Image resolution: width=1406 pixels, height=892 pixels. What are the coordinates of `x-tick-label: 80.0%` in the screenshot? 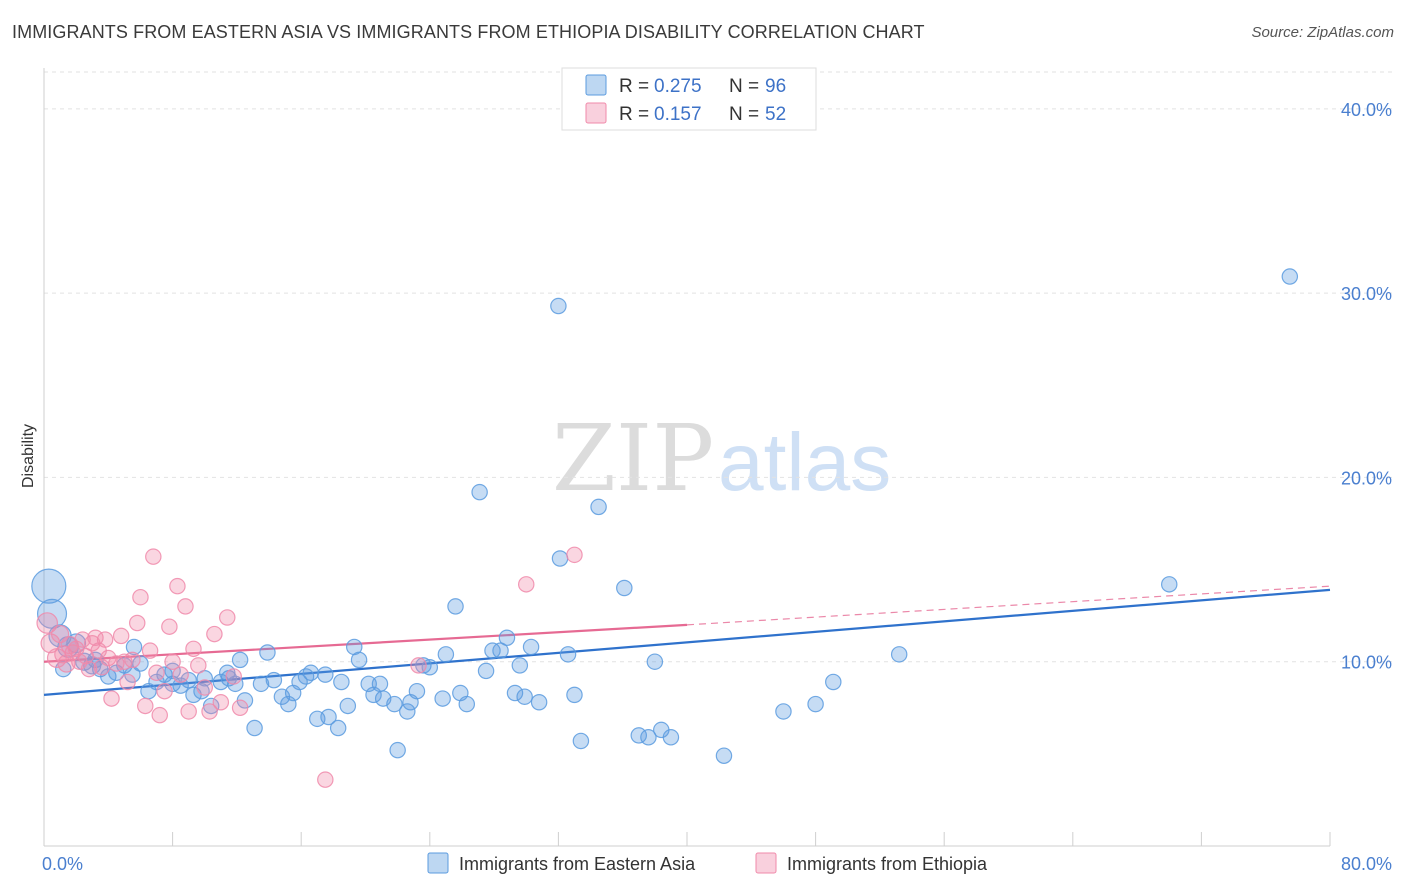 It's located at (1366, 864).